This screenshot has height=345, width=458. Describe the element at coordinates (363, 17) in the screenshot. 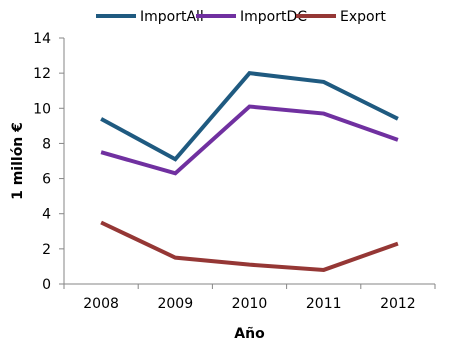

I see `legend-label-export: Export` at that location.